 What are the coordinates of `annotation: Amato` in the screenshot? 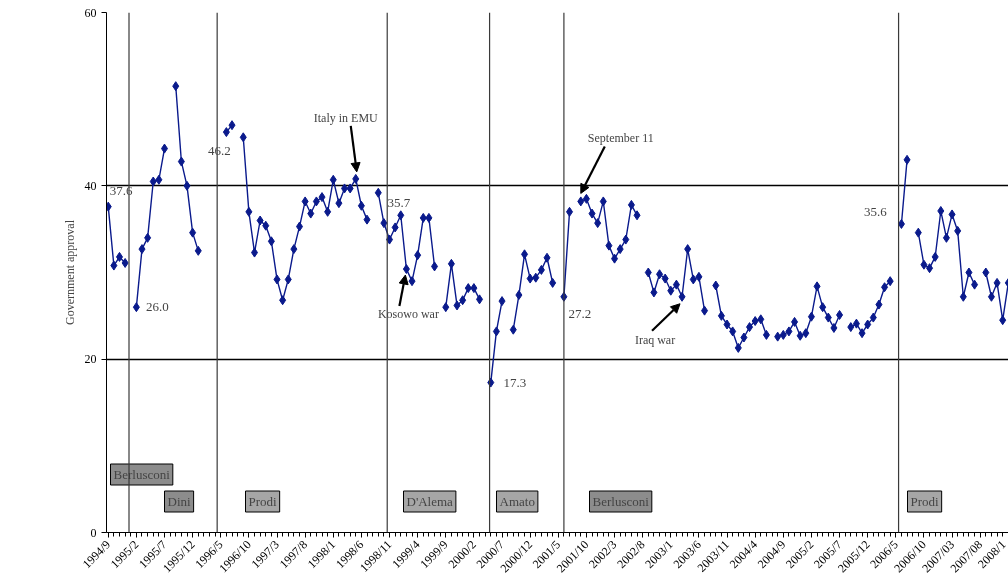 It's located at (517, 501).